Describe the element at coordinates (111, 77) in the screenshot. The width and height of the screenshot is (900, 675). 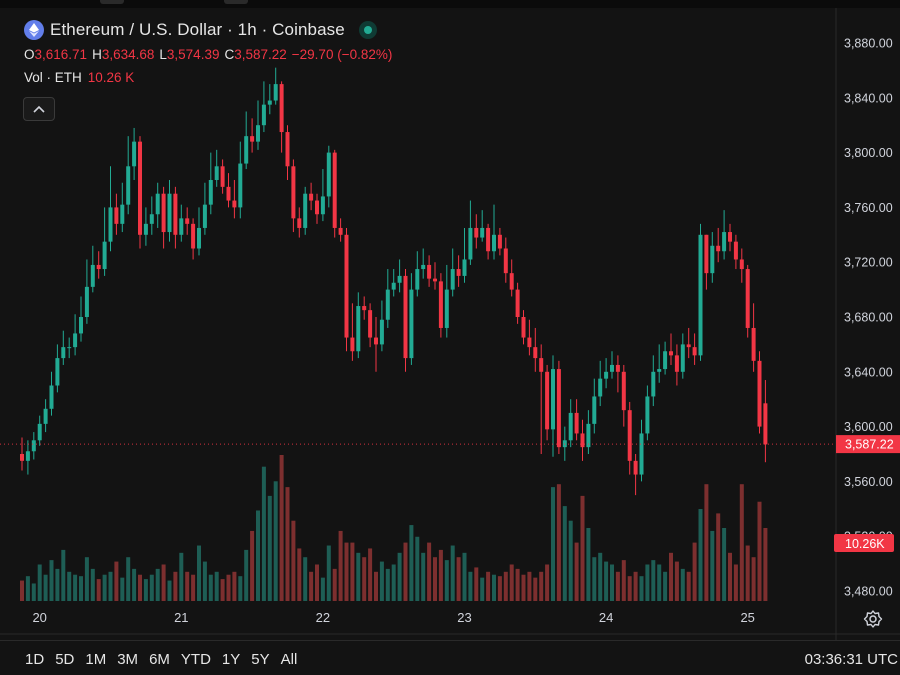
I see `volume-value: 10.26 K` at that location.